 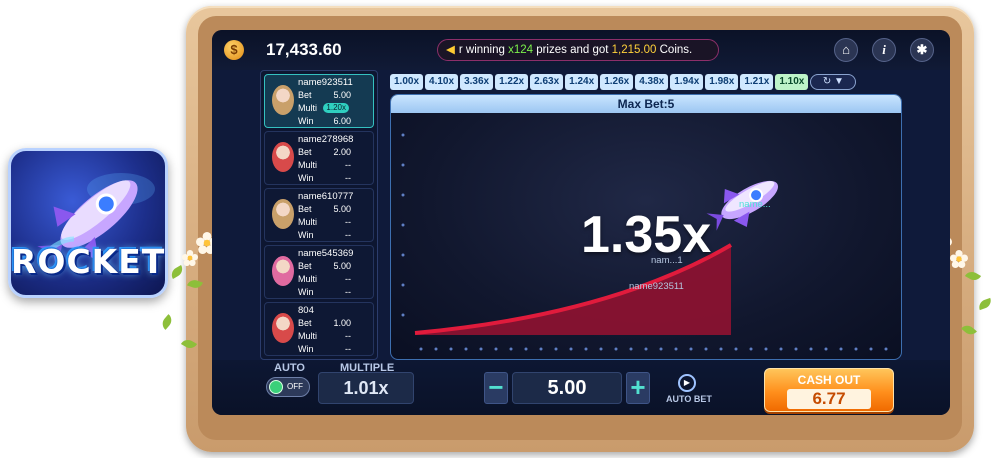 What do you see at coordinates (667, 260) in the screenshot?
I see `overlay-name-mid: nam...1` at bounding box center [667, 260].